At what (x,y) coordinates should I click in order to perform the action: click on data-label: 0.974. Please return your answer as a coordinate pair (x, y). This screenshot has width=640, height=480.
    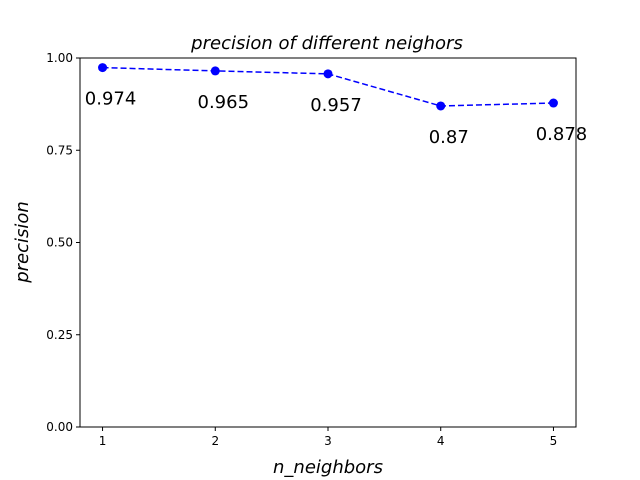
    Looking at the image, I should click on (111, 99).